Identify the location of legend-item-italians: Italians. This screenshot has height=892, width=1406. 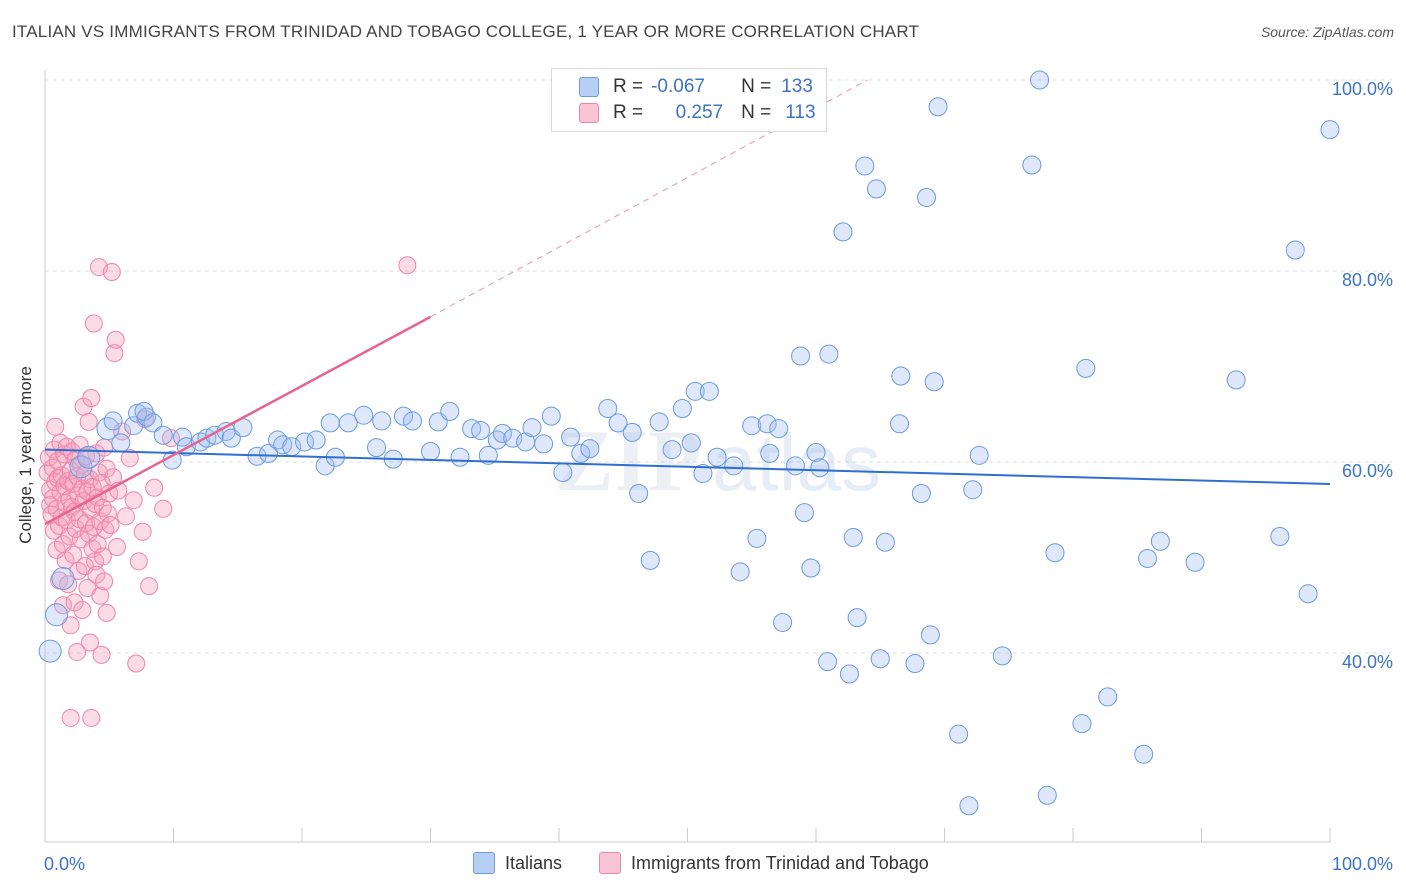
(517, 863).